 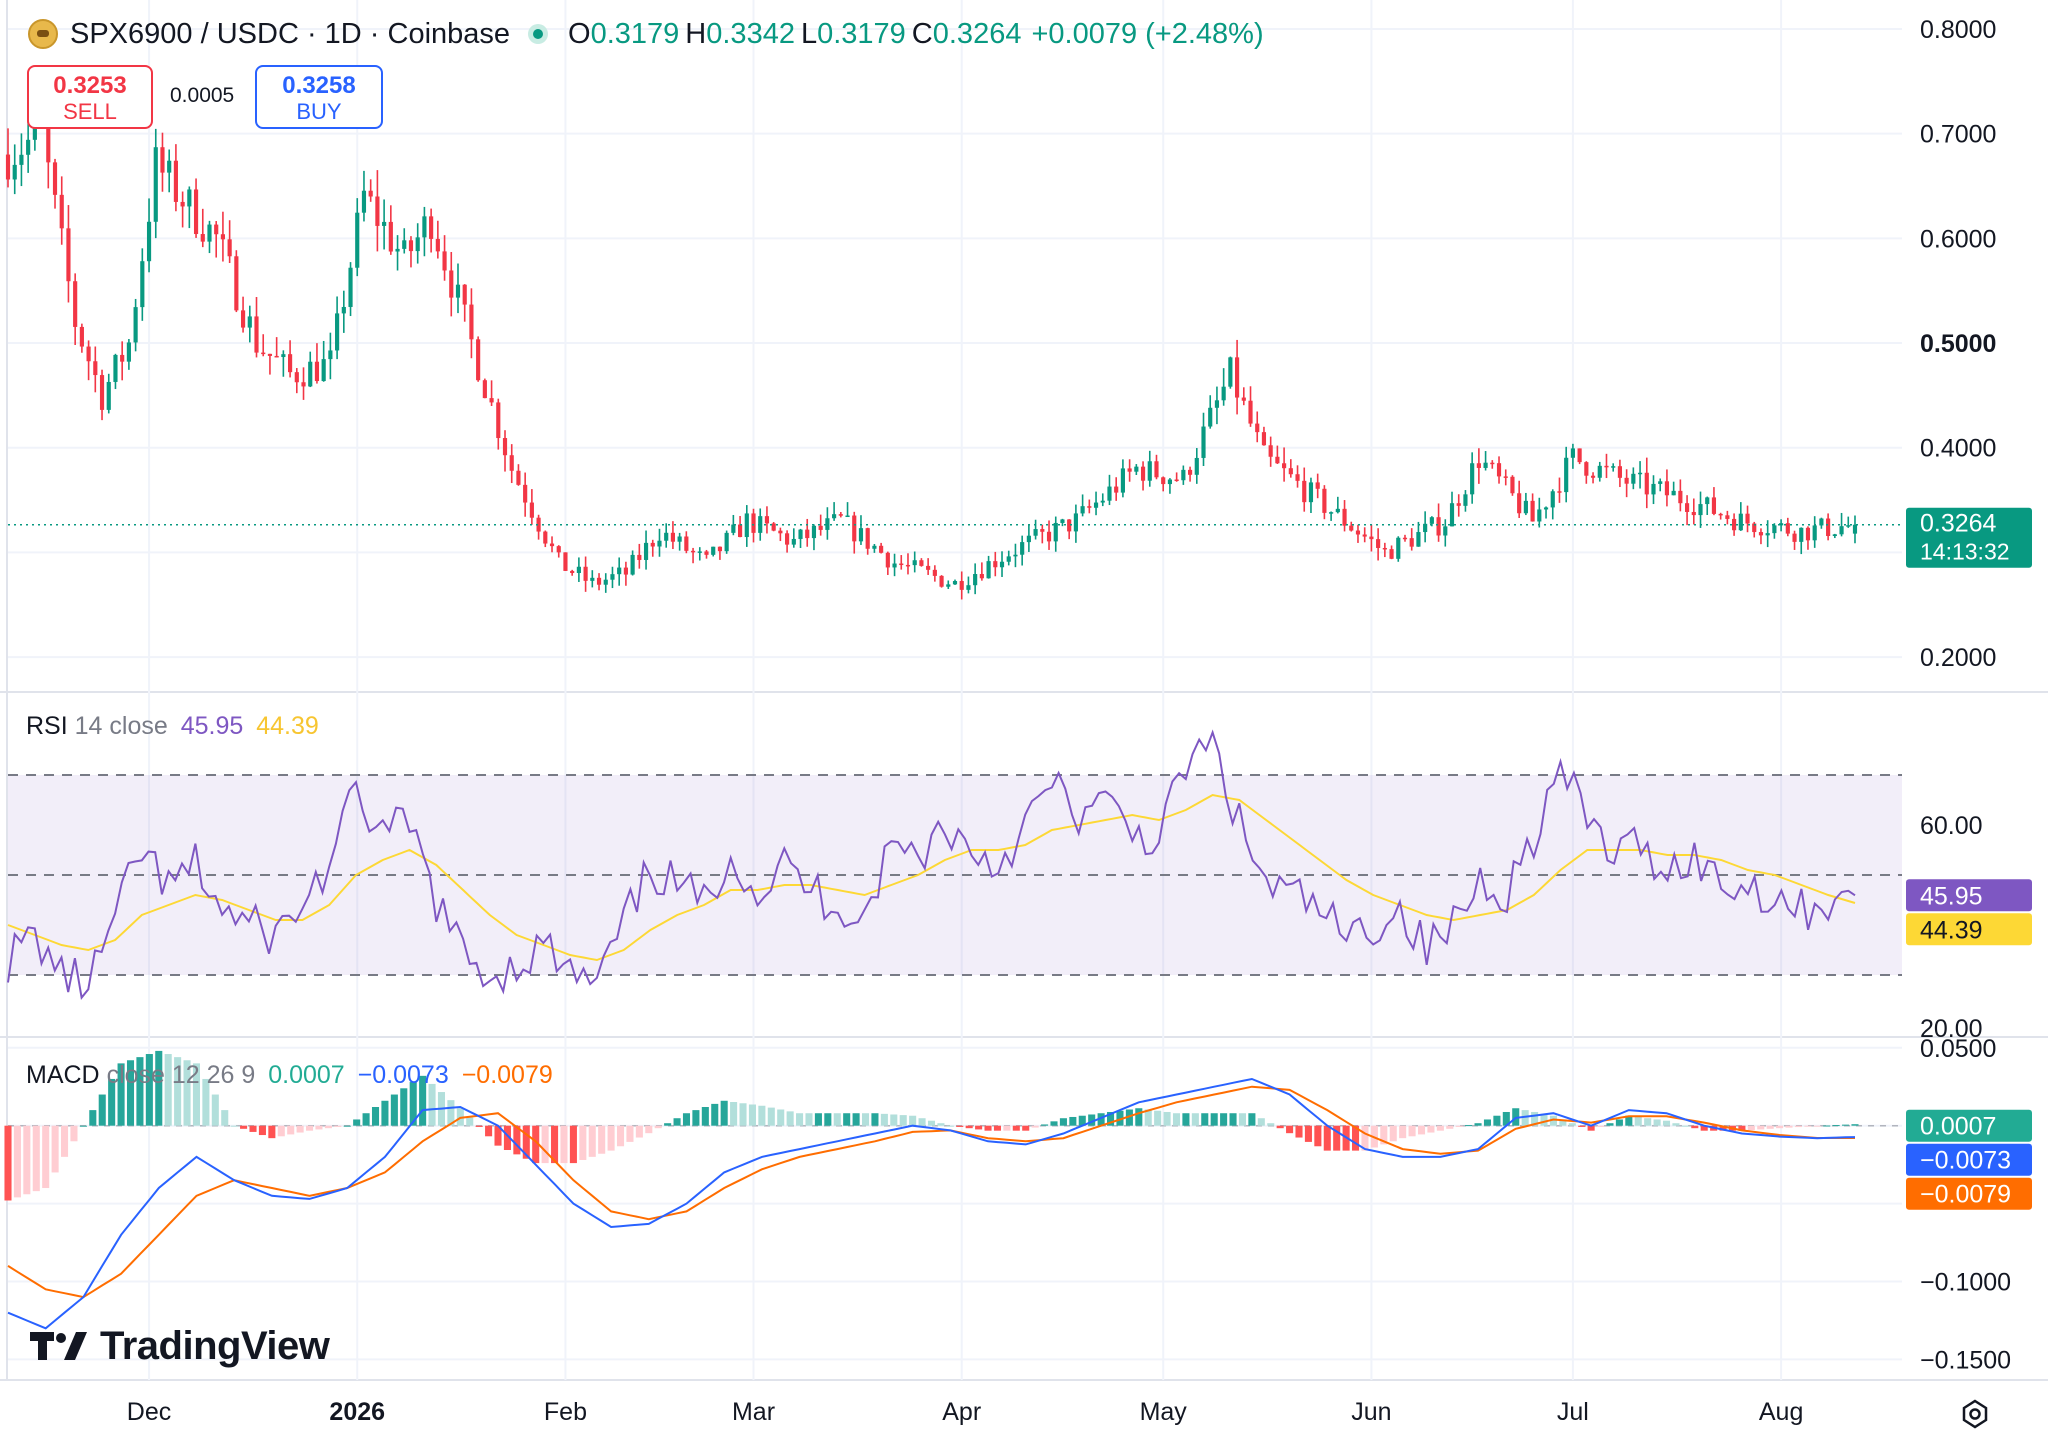 What do you see at coordinates (90, 85) in the screenshot?
I see `sell-price: 0.3253` at bounding box center [90, 85].